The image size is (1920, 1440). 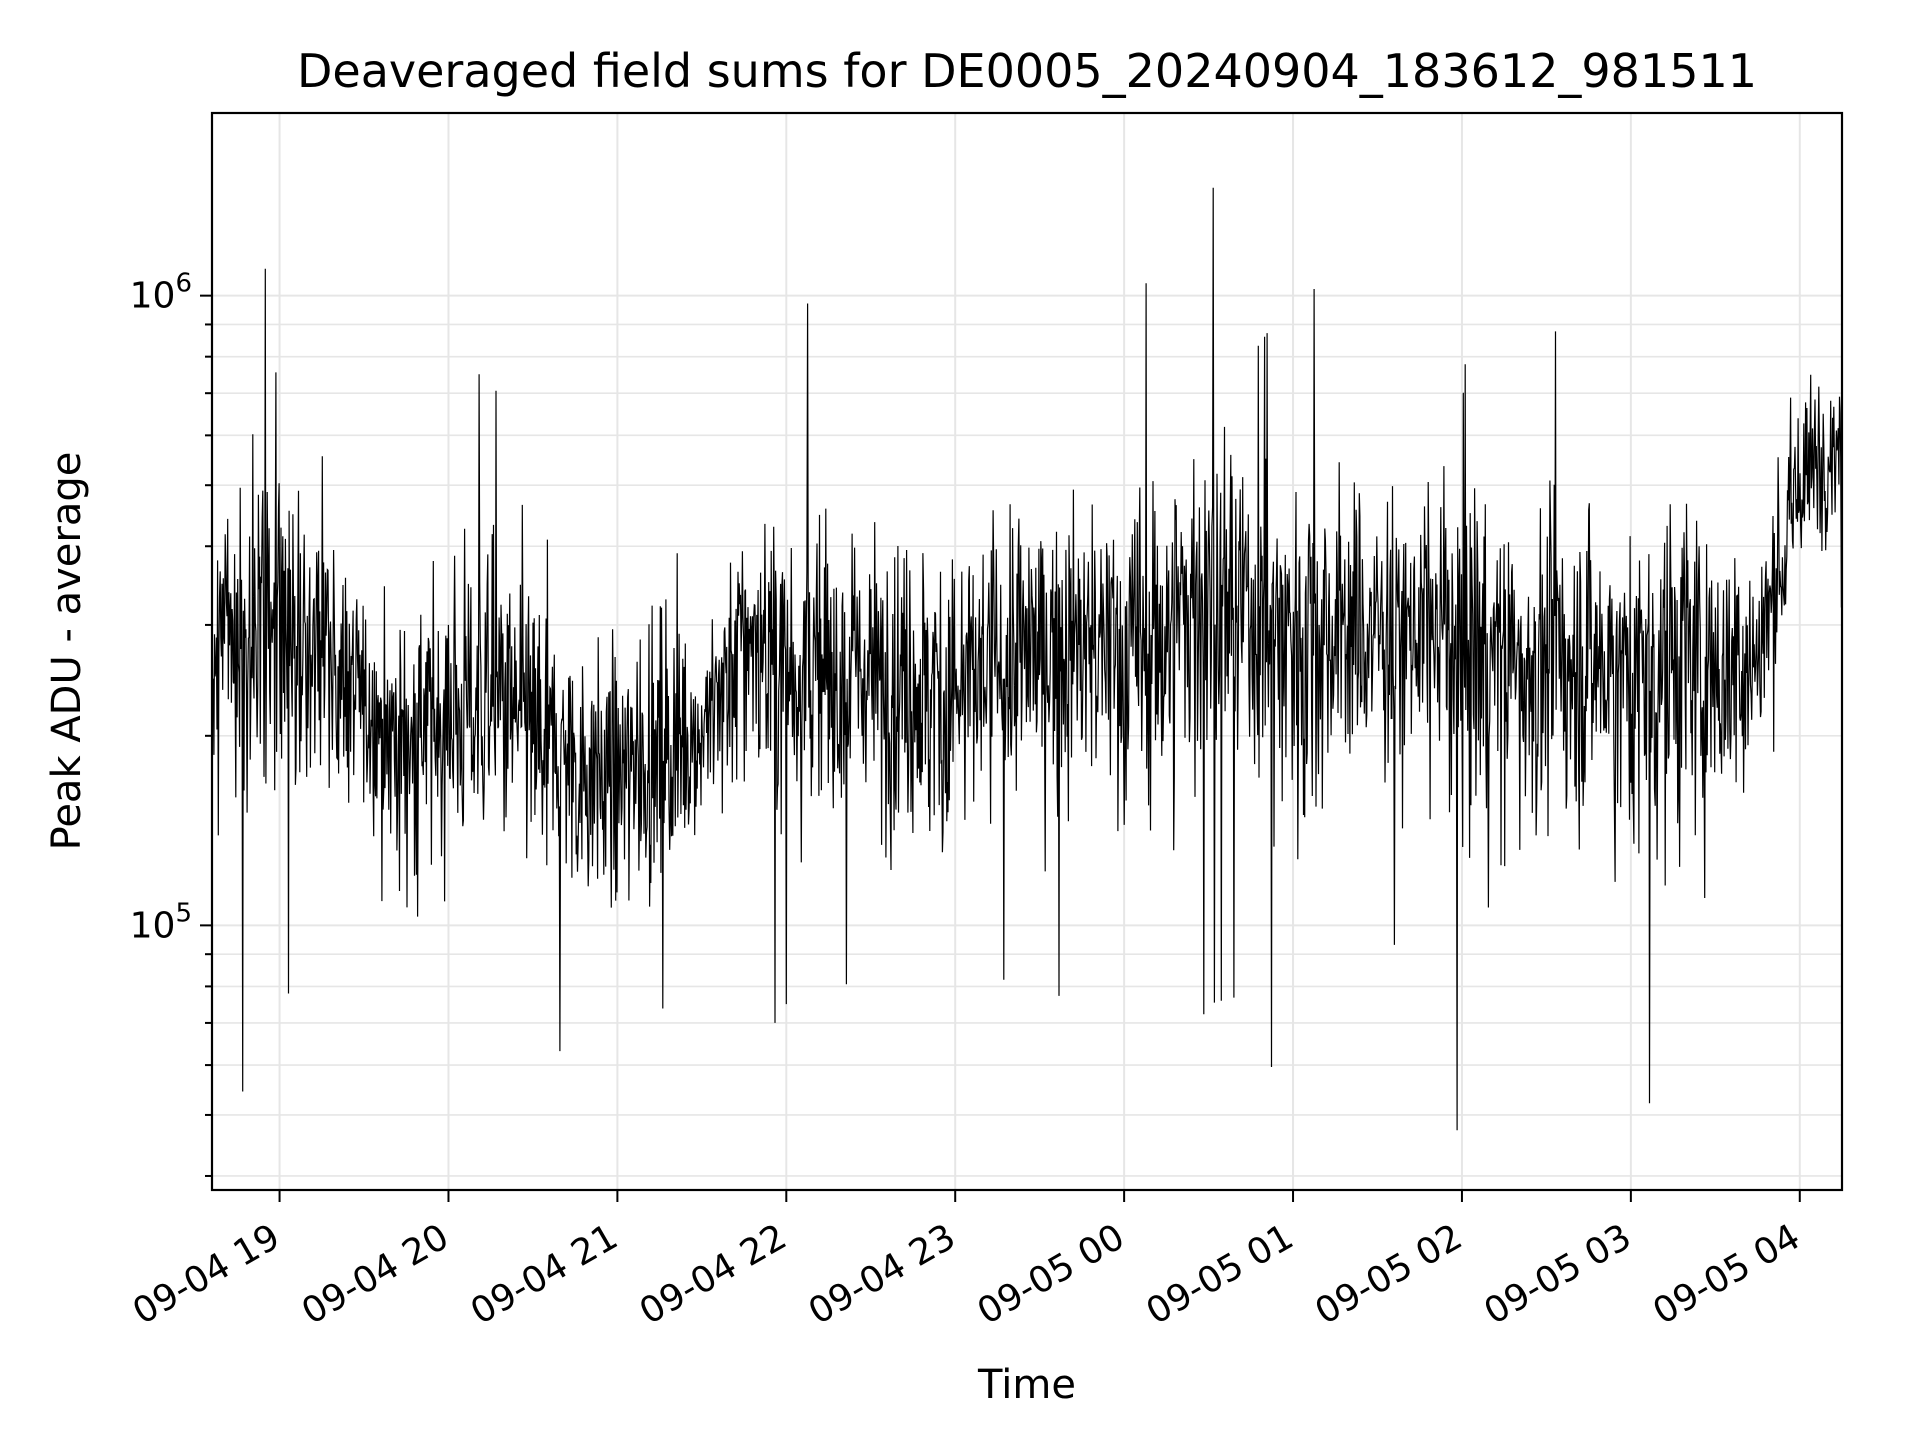 I want to click on y-tick-label: 10⁶, so click(x=161, y=293).